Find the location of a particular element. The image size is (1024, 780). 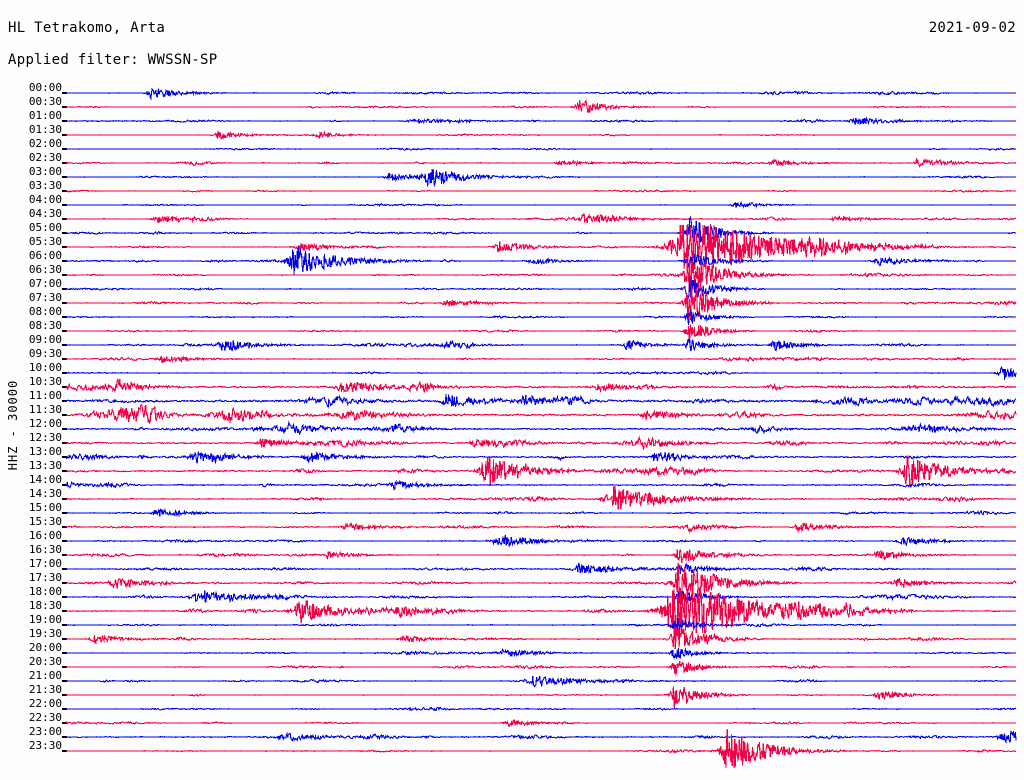

applied-filter-label: Applied filter: WWSSN-SP is located at coordinates (113, 60).